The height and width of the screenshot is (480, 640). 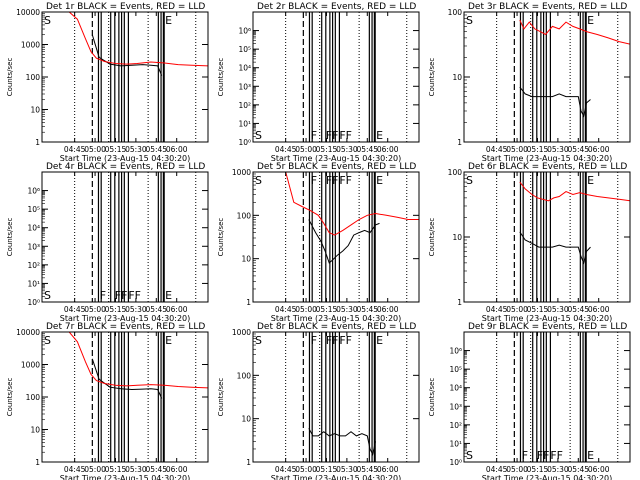 What do you see at coordinates (244, 49) in the screenshot?
I see `y-tick-label: 10⁵` at bounding box center [244, 49].